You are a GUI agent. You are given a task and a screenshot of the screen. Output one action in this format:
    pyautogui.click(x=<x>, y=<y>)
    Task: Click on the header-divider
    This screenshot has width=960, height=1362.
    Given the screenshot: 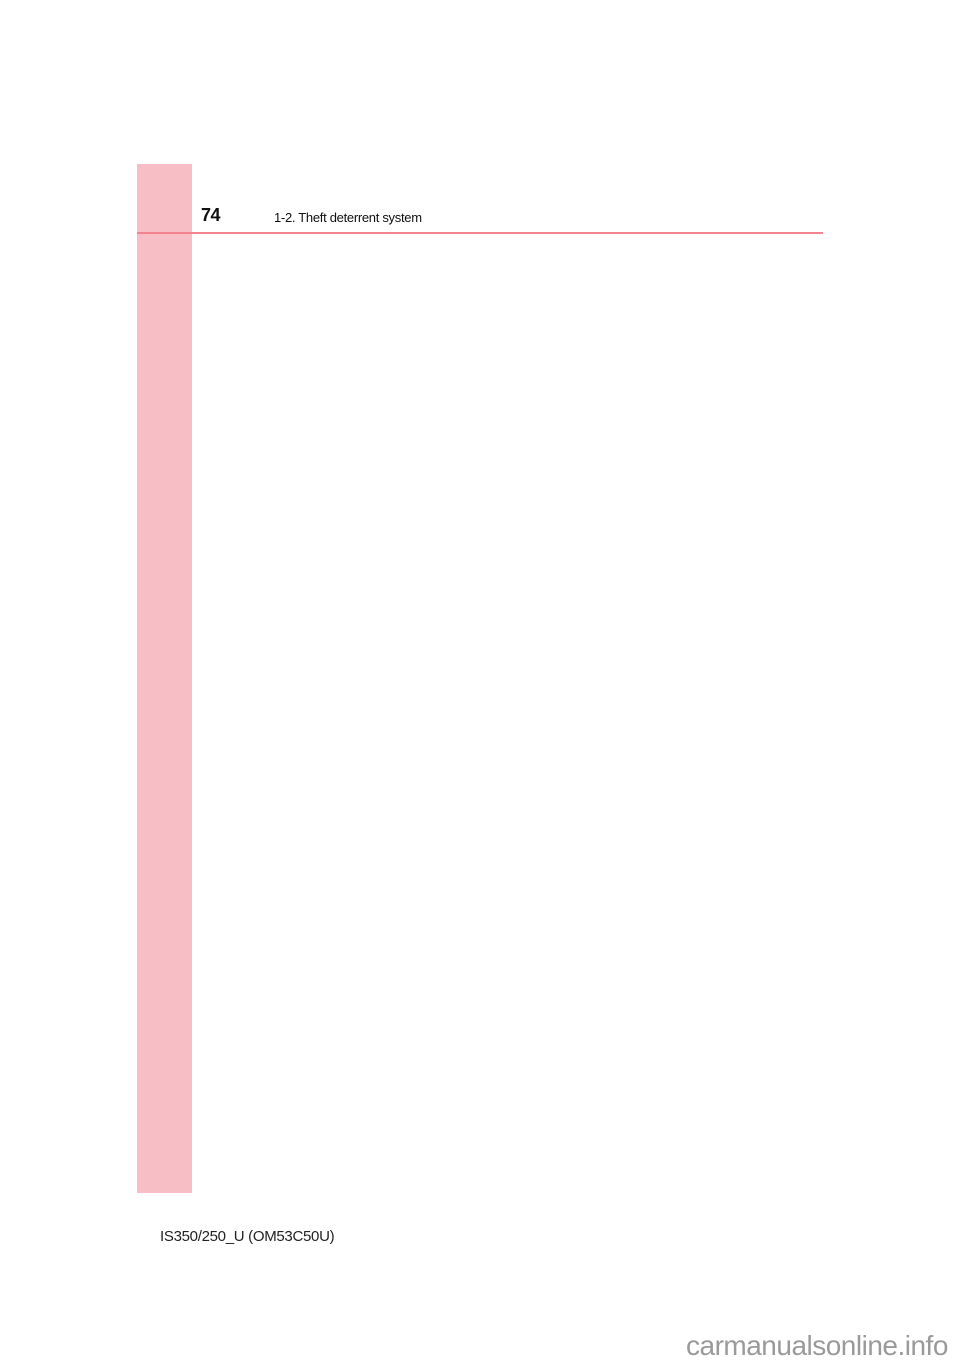 What is the action you would take?
    pyautogui.click(x=480, y=233)
    